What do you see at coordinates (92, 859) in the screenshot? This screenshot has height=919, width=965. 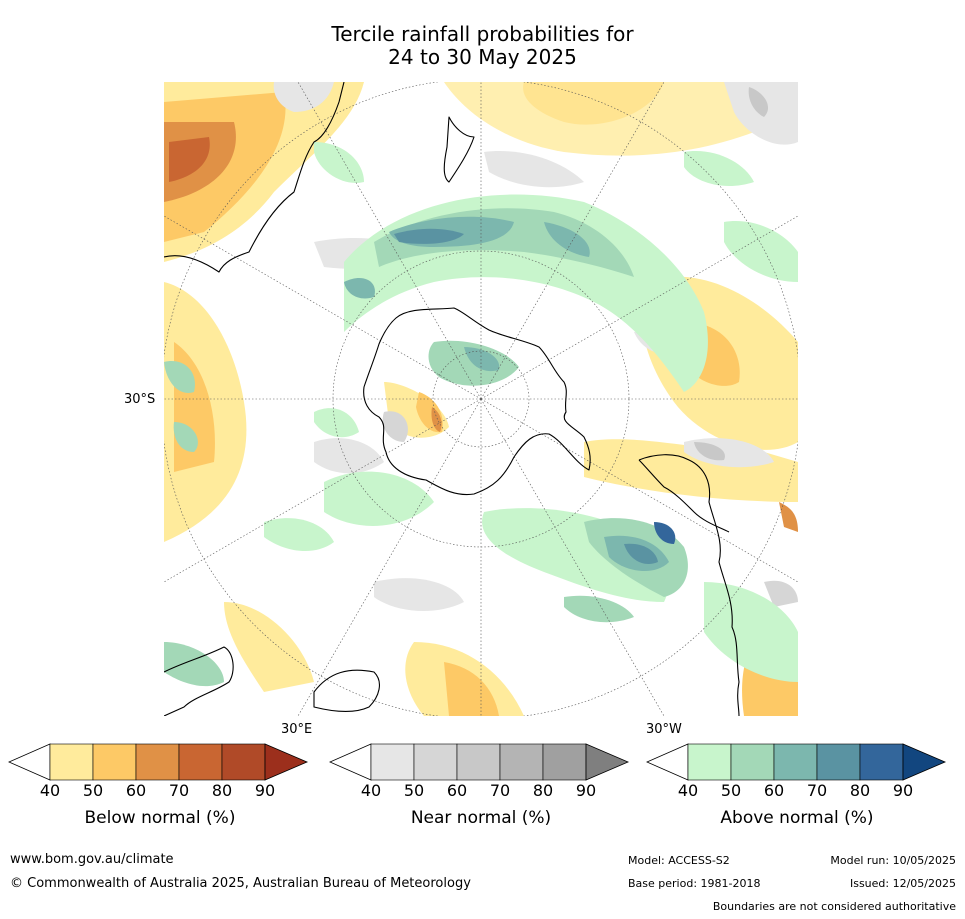 I see `website-url: www.bom.gov.au/climate` at bounding box center [92, 859].